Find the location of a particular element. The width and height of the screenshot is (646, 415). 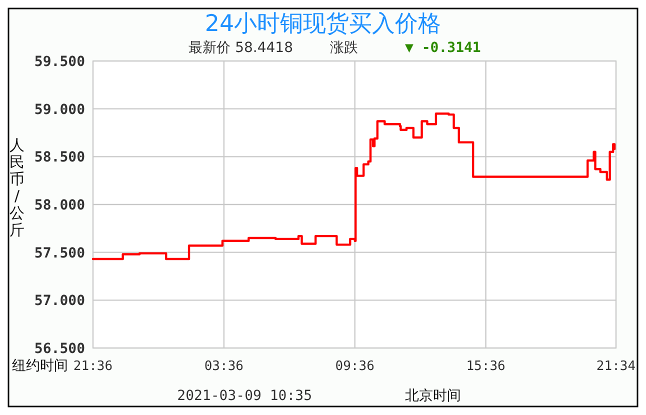

y-tick-label: 57.500 is located at coordinates (59, 253).